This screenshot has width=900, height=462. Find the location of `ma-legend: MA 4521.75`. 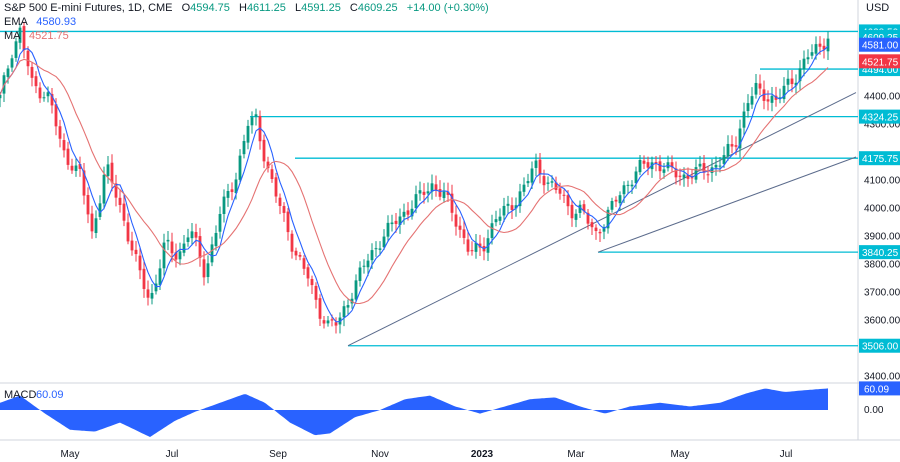

ma-legend: MA 4521.75 is located at coordinates (36, 36).